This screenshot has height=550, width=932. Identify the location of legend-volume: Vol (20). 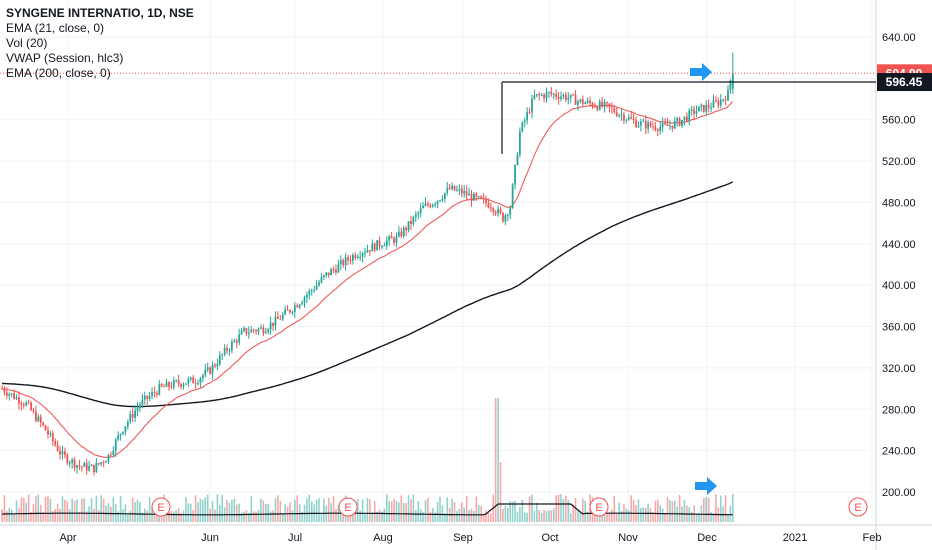
(27, 43).